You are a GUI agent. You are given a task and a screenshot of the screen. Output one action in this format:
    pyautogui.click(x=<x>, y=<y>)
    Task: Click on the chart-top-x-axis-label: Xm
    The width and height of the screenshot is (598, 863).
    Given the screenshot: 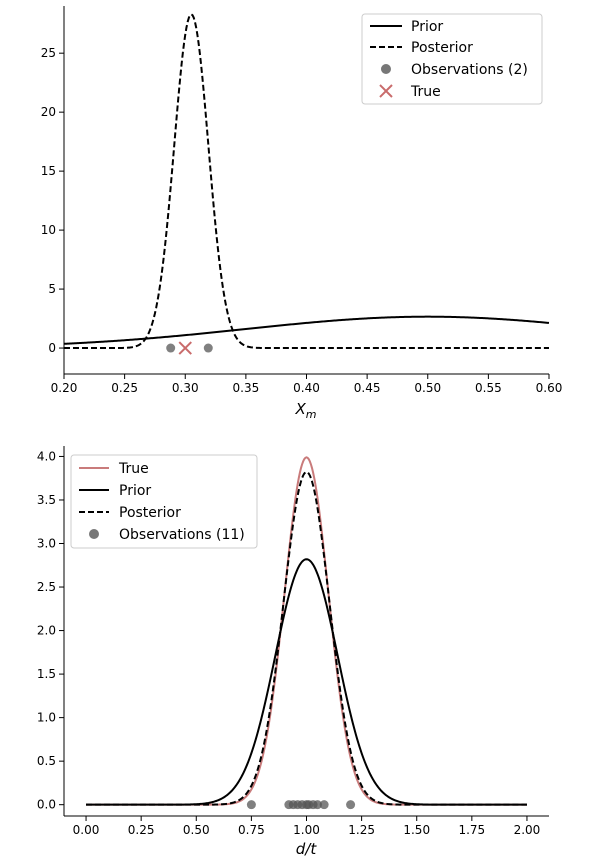 What is the action you would take?
    pyautogui.click(x=306, y=410)
    